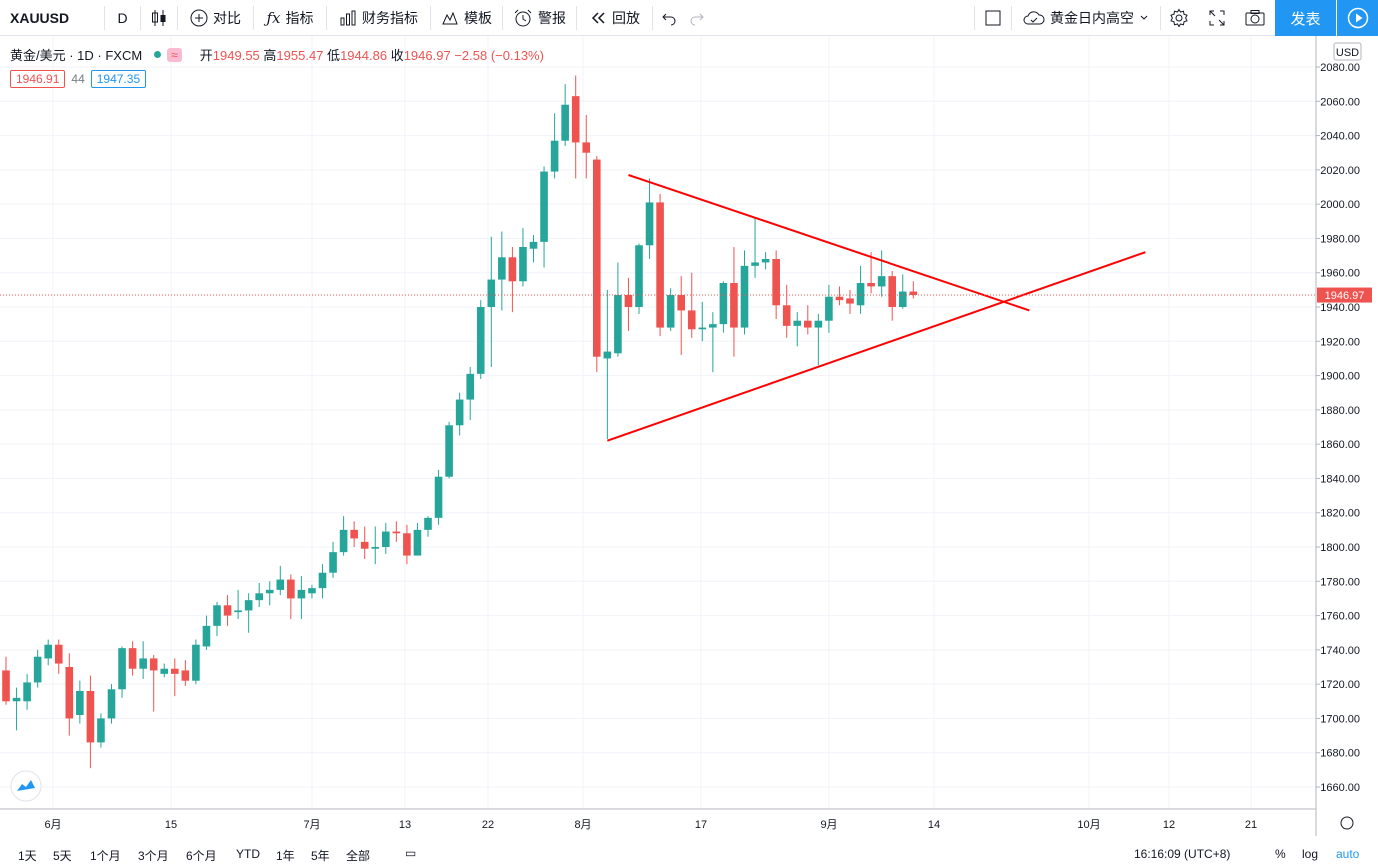  Describe the element at coordinates (1348, 854) in the screenshot. I see `auto-toggle: auto` at that location.